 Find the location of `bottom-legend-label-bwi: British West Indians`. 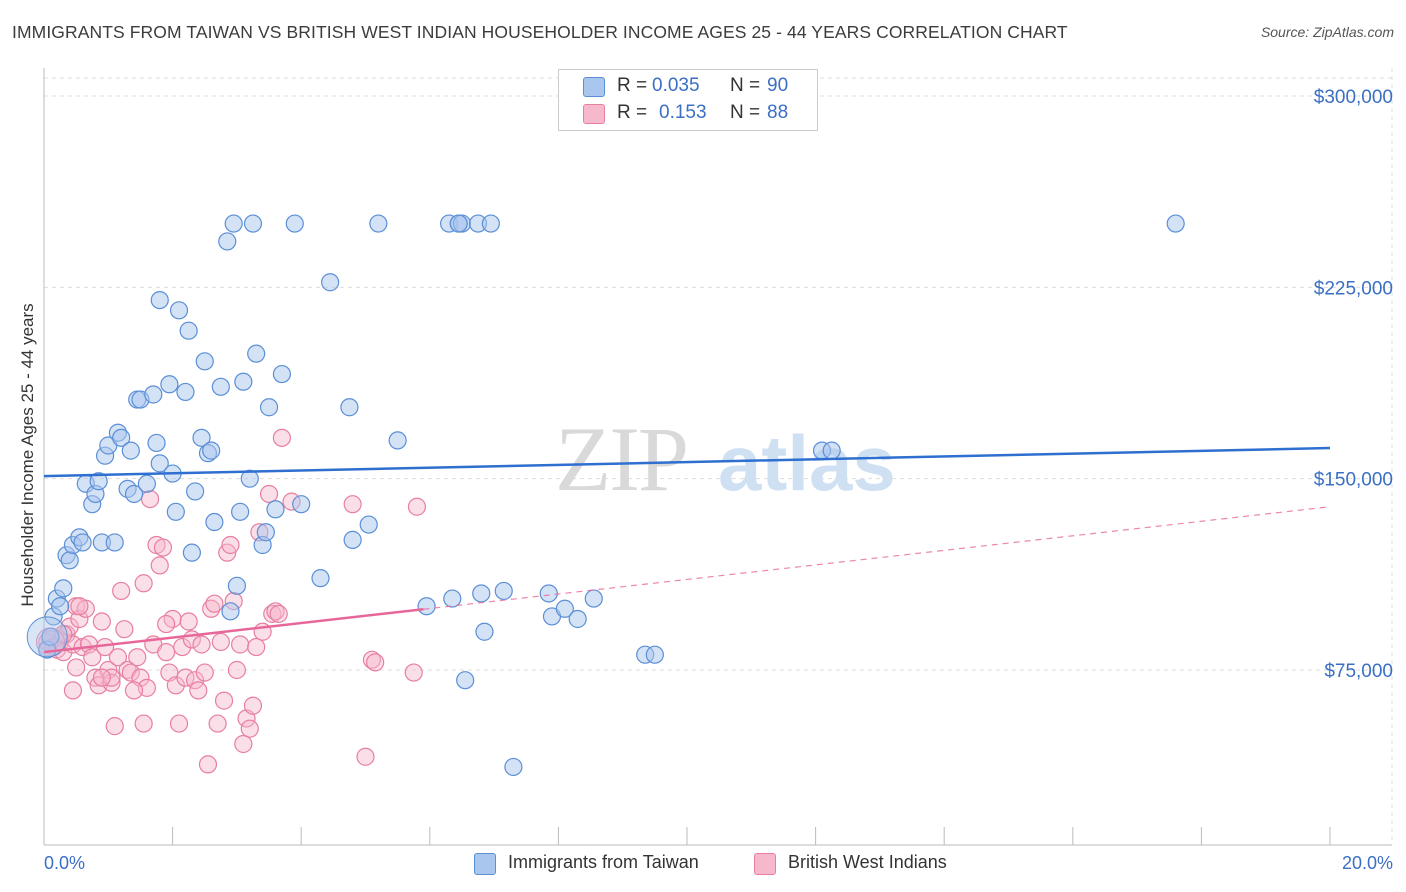

bottom-legend-label-bwi: British West Indians is located at coordinates (867, 862).